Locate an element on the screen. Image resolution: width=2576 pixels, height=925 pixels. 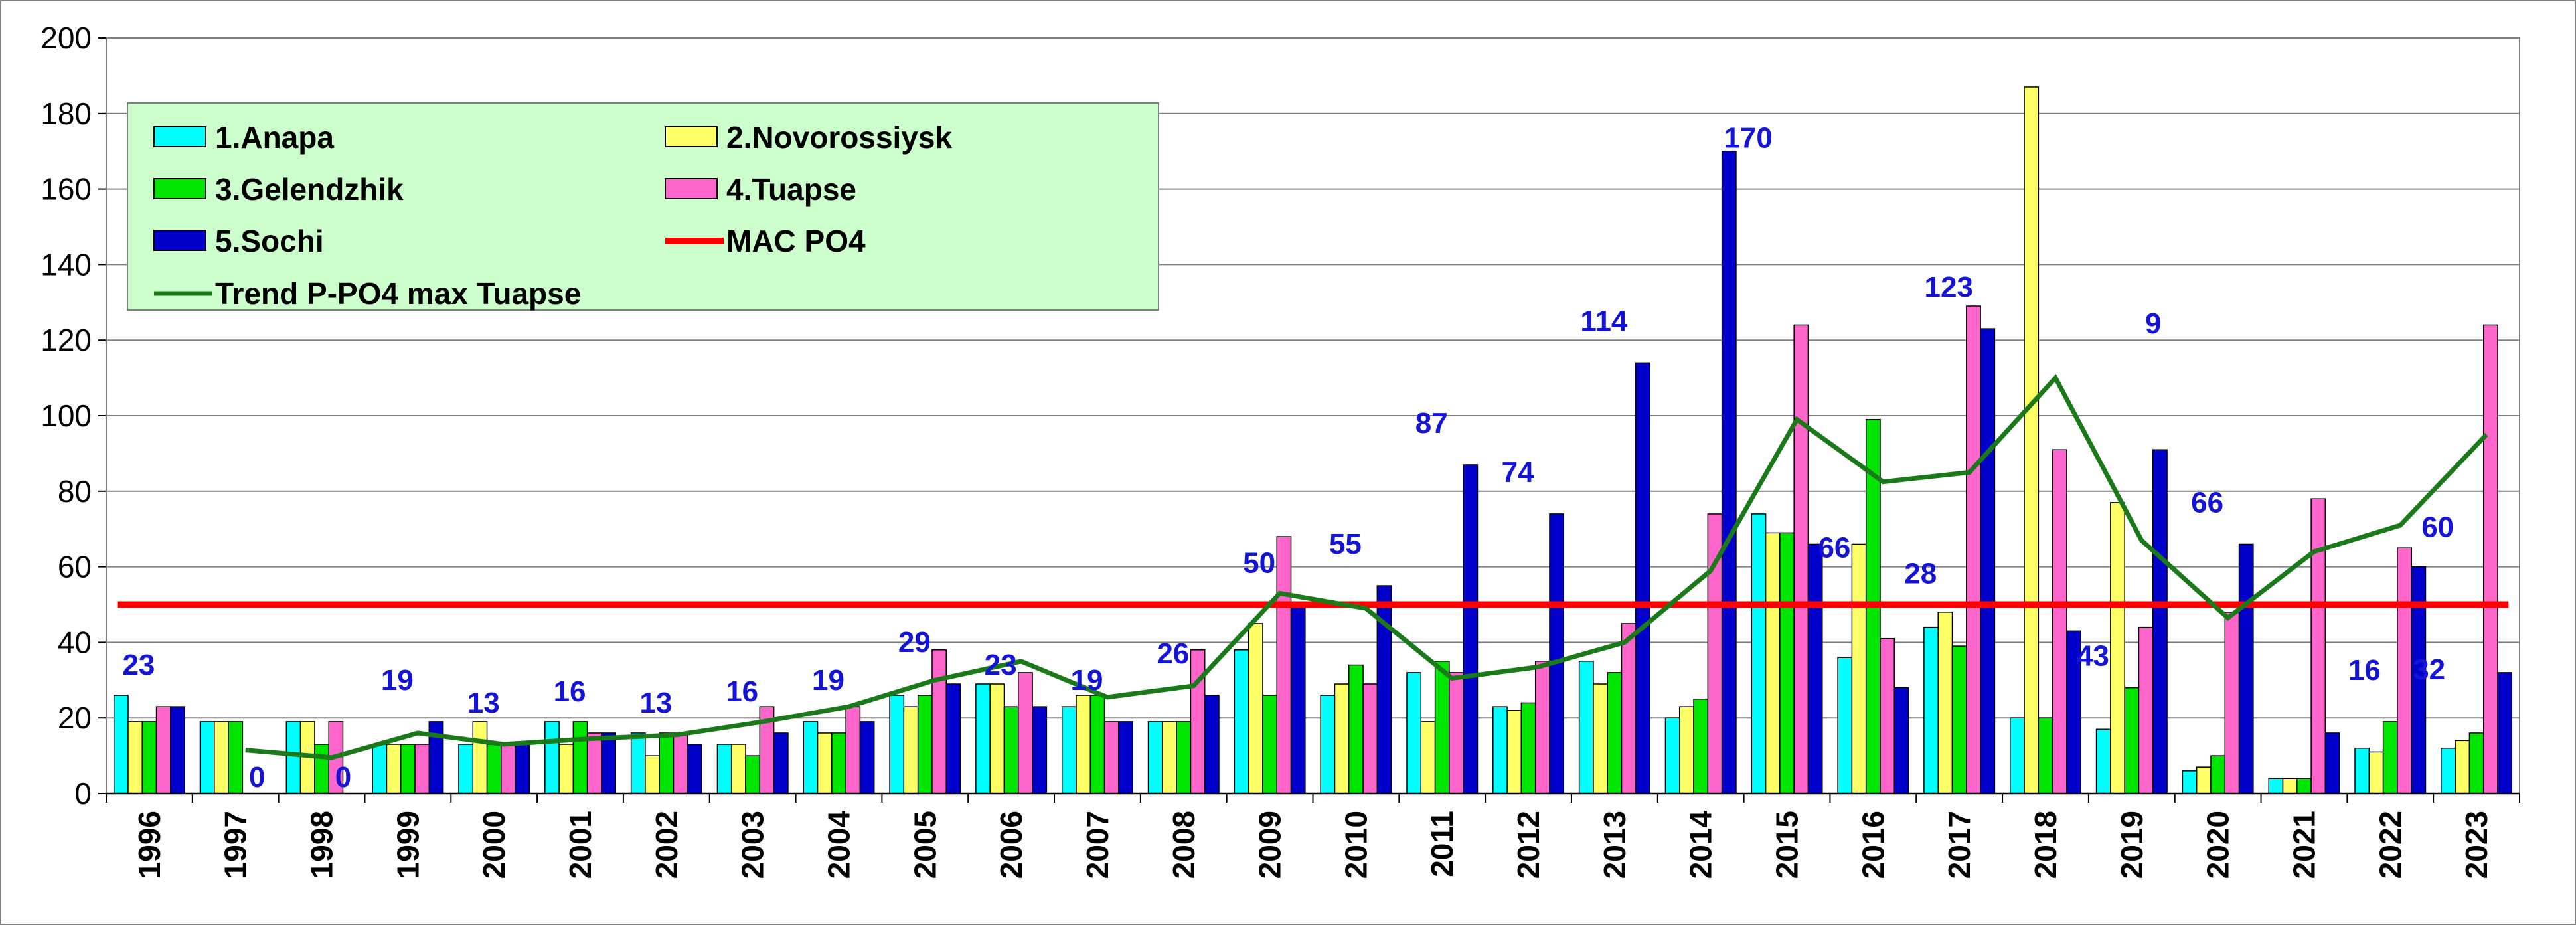
data-label: 19 is located at coordinates (397, 680).